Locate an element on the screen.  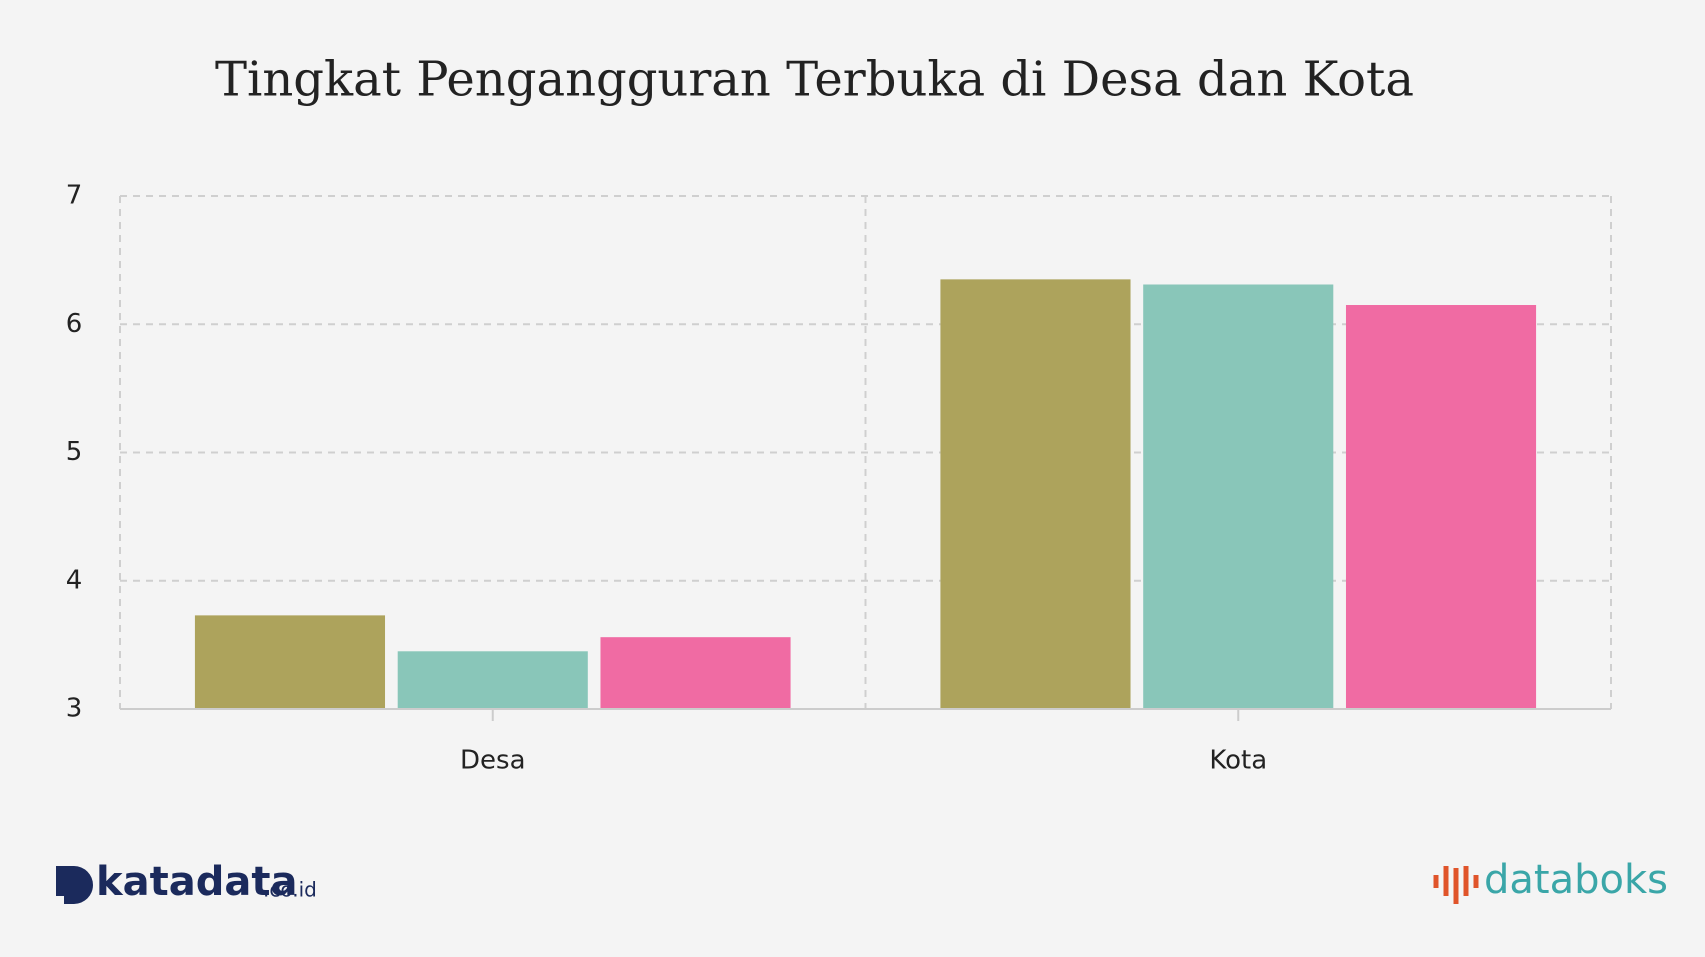
logo-text: katadata is located at coordinates (196, 882).